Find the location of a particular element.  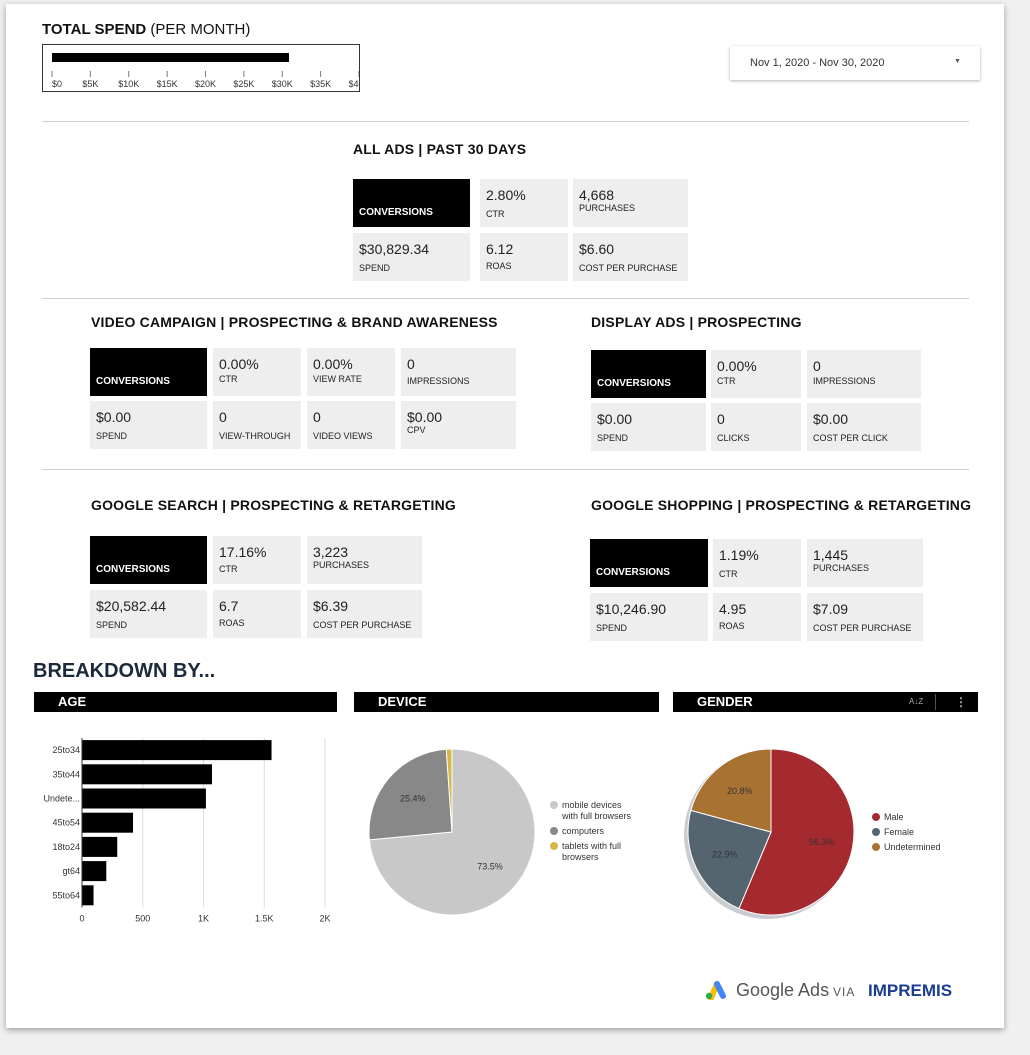

google-ads-text: Google Ads is located at coordinates (783, 990).